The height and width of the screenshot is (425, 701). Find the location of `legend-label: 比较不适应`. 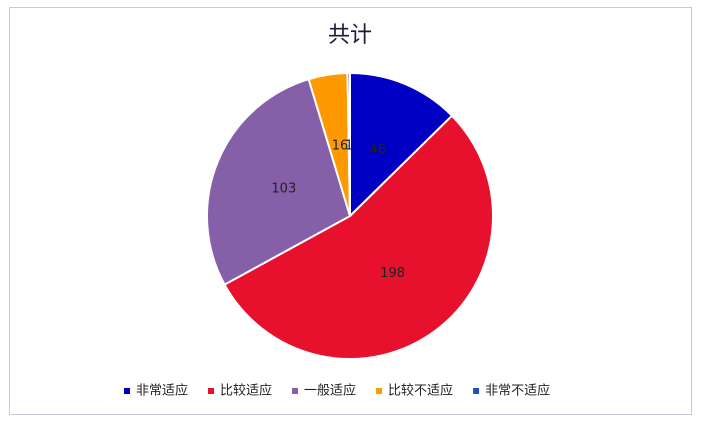

legend-label: 比较不适应 is located at coordinates (420, 391).